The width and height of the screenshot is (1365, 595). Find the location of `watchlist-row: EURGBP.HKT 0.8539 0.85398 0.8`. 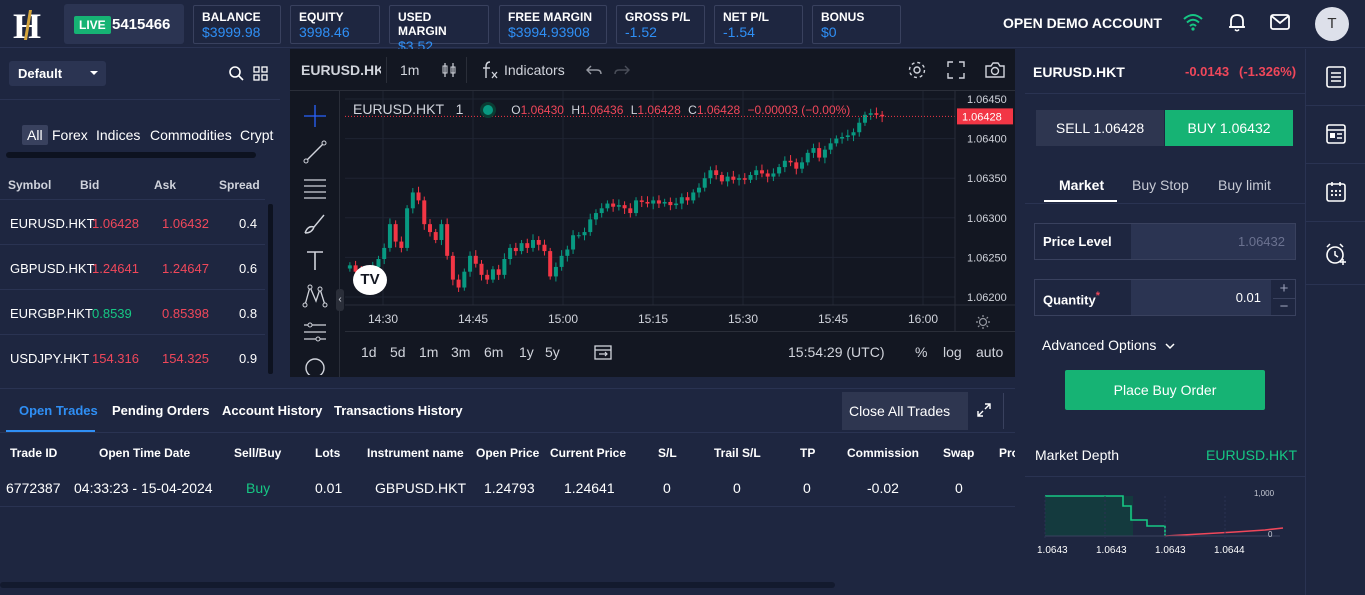

watchlist-row: EURGBP.HKT 0.8539 0.85398 0.8 is located at coordinates (132, 312).